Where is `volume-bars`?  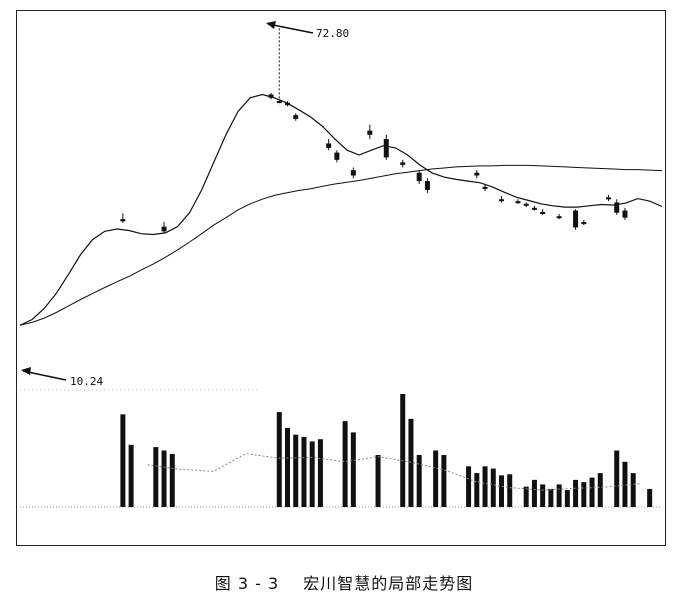
volume-bars is located at coordinates (386, 450).